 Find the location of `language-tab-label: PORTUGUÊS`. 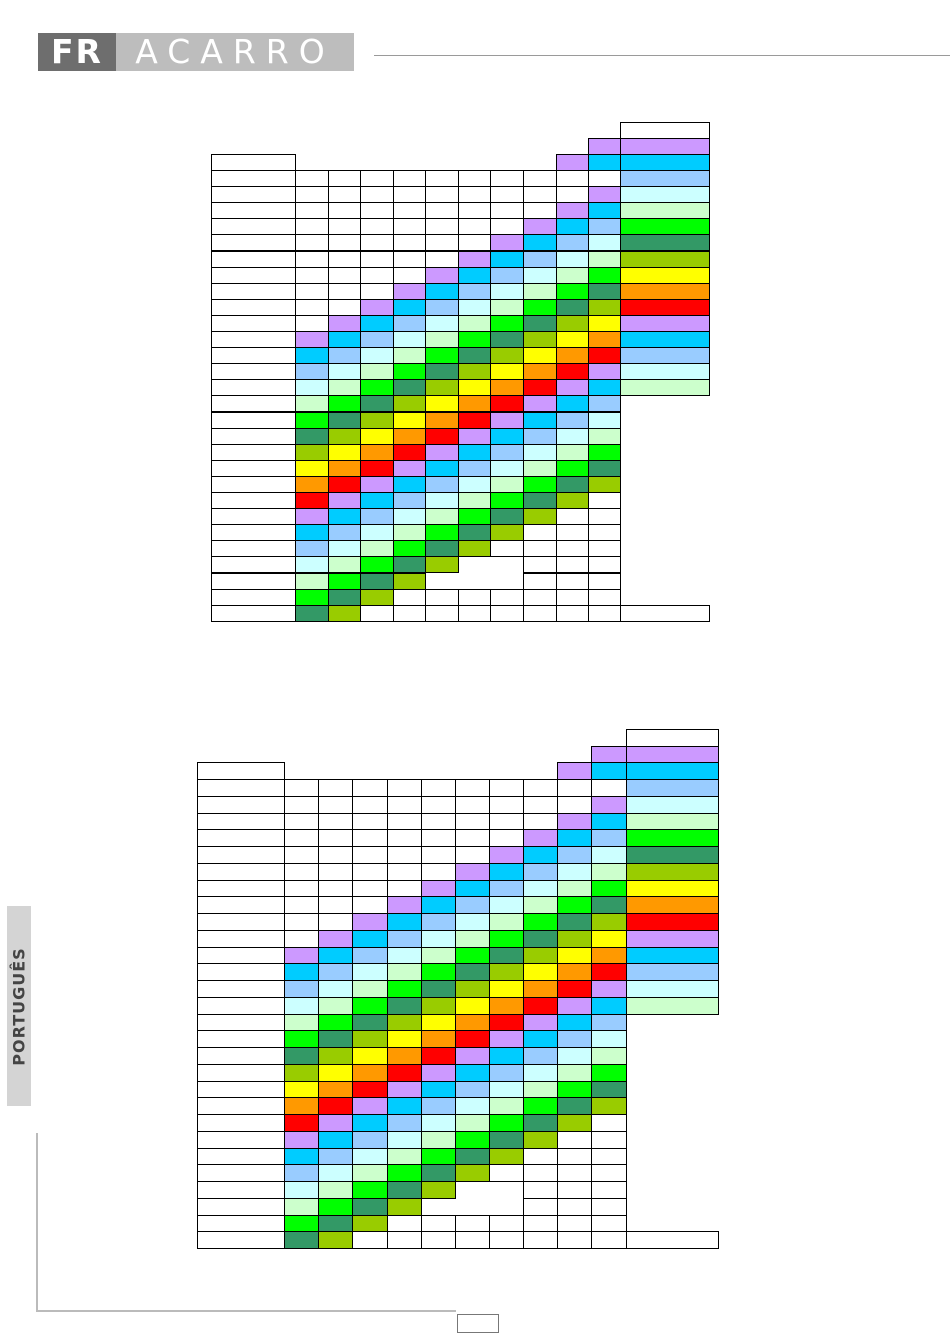

language-tab-label: PORTUGUÊS is located at coordinates (19, 1006).